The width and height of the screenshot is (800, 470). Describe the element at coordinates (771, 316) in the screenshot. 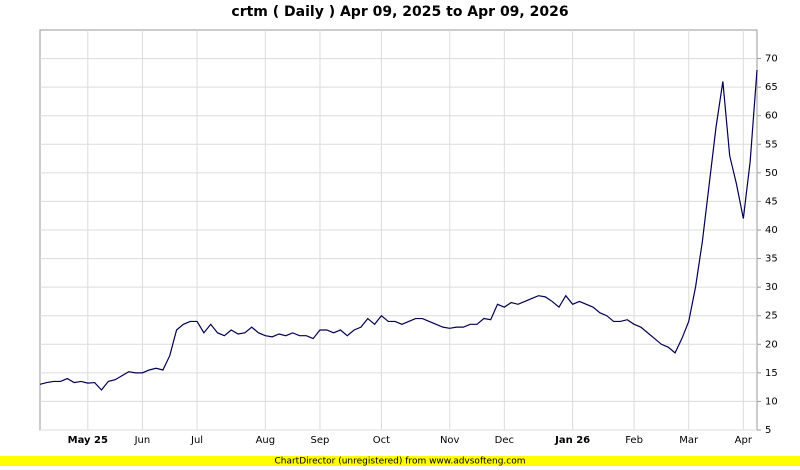

I see `y-tick-label: 25` at that location.